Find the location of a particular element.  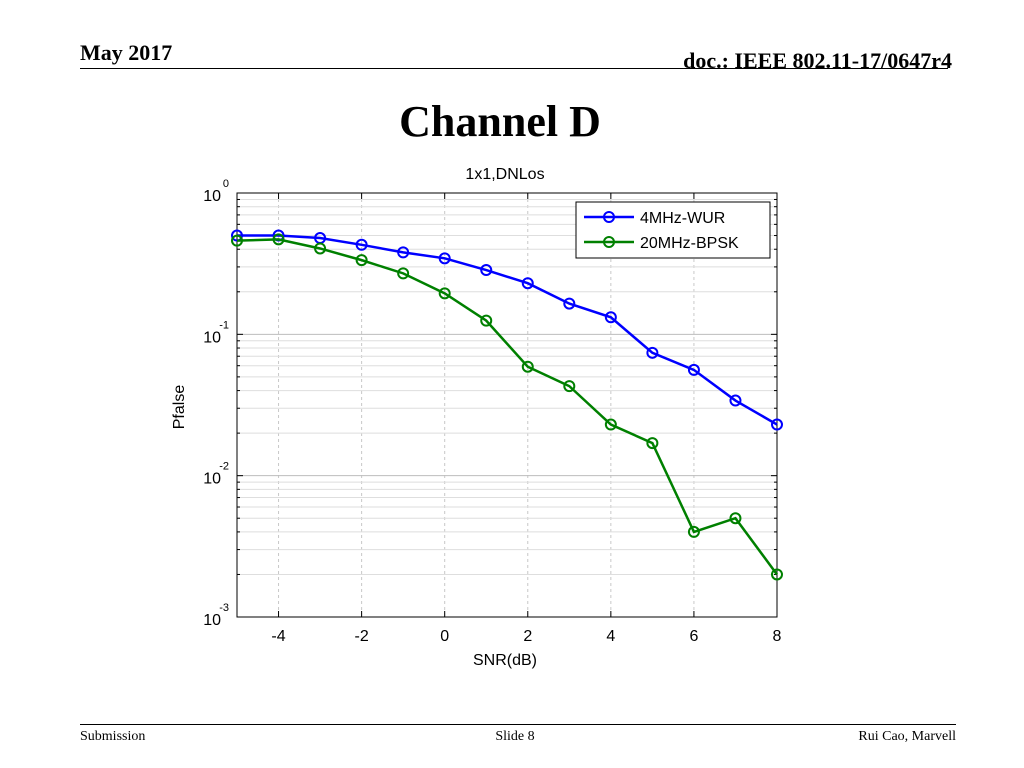

slide-title: Channel D is located at coordinates (500, 121).